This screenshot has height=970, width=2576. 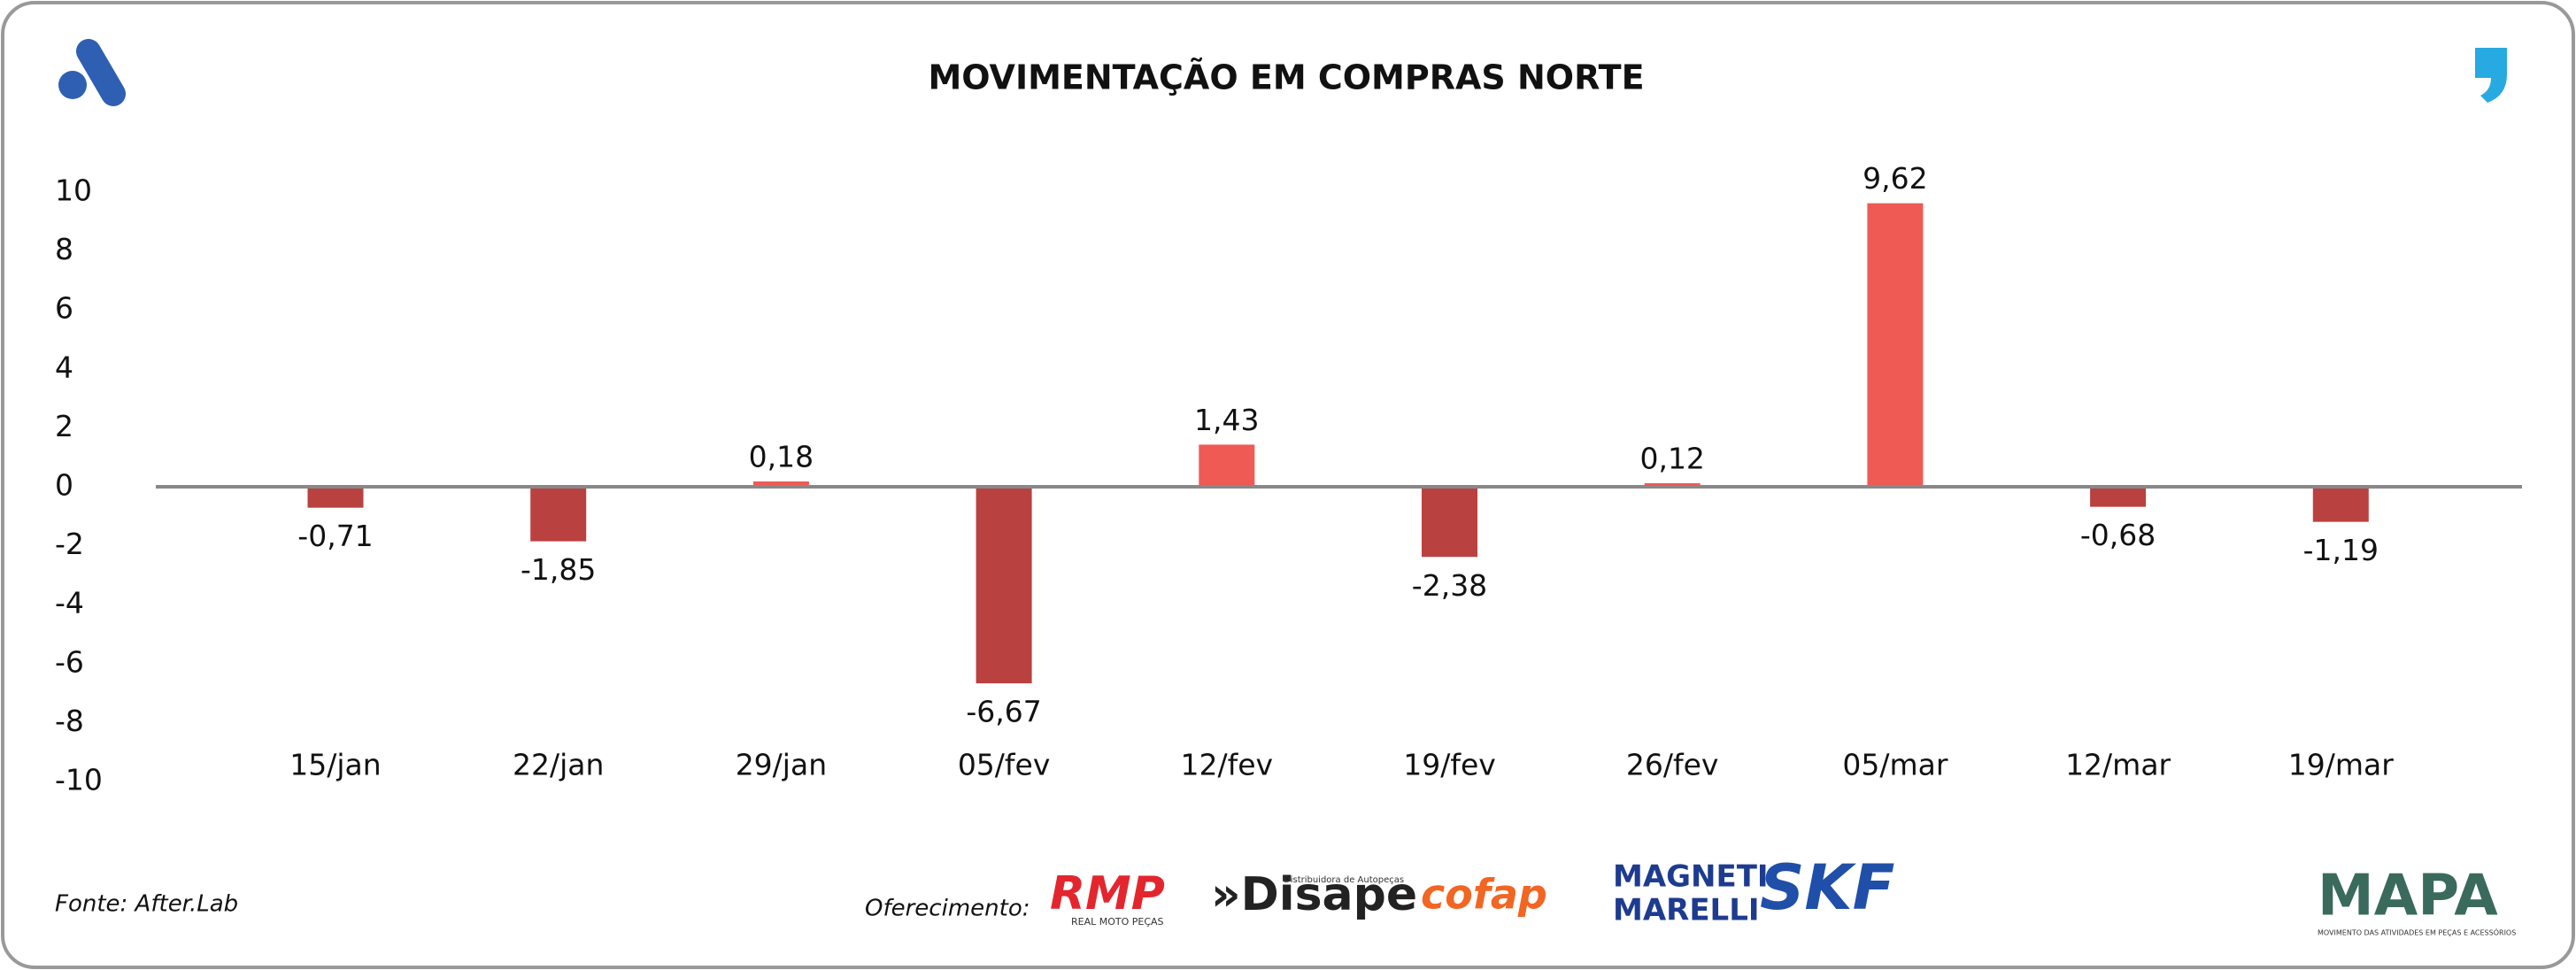 What do you see at coordinates (1117, 922) in the screenshot?
I see `sponsor-logo: REAL MOTO PEÇAS` at bounding box center [1117, 922].